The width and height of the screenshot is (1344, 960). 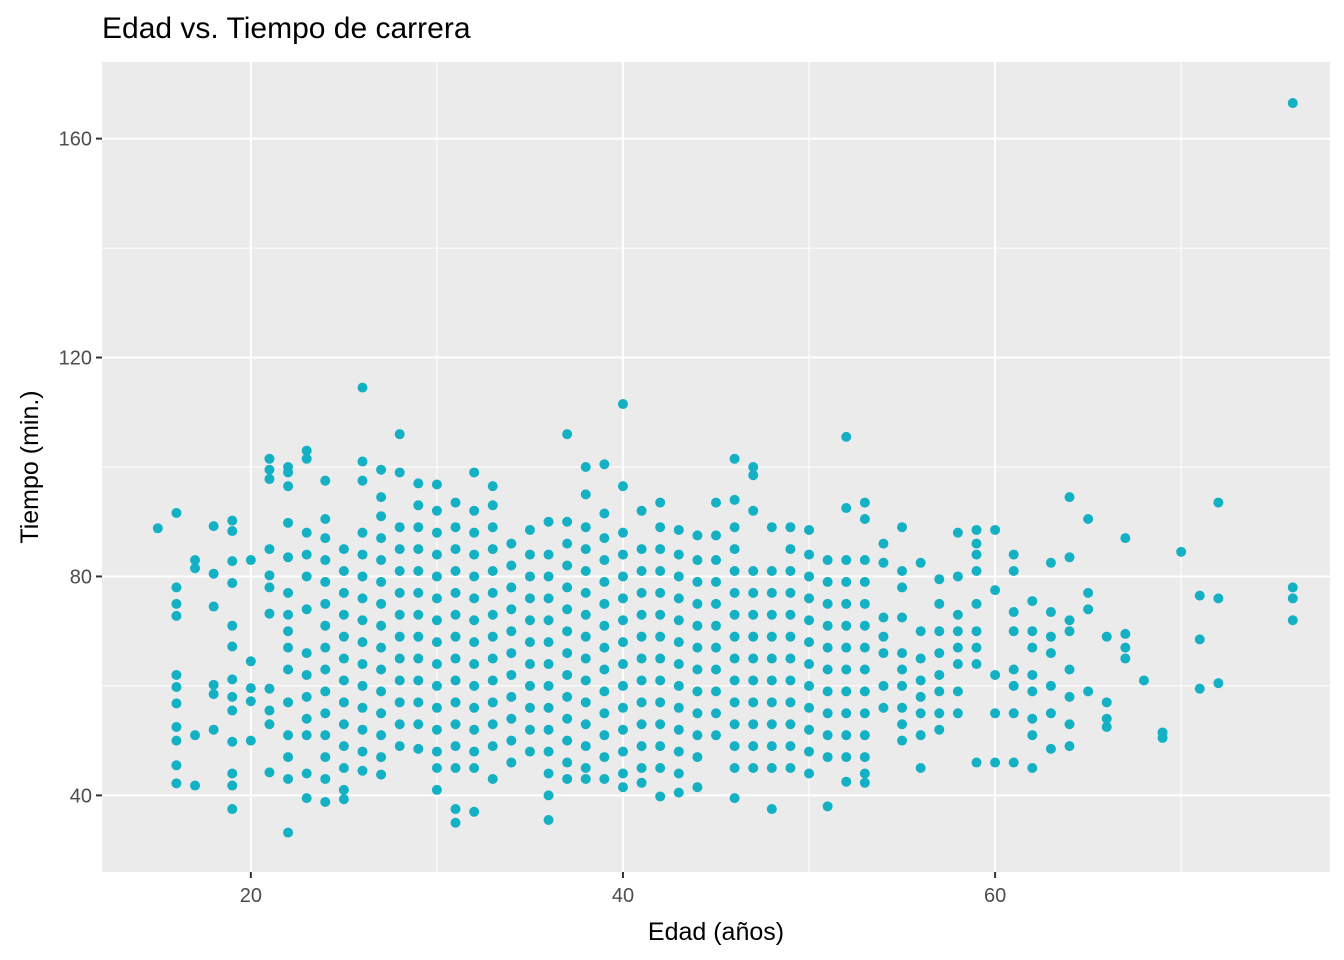 What do you see at coordinates (716, 932) in the screenshot?
I see `x-axis-title: Edad (años)` at bounding box center [716, 932].